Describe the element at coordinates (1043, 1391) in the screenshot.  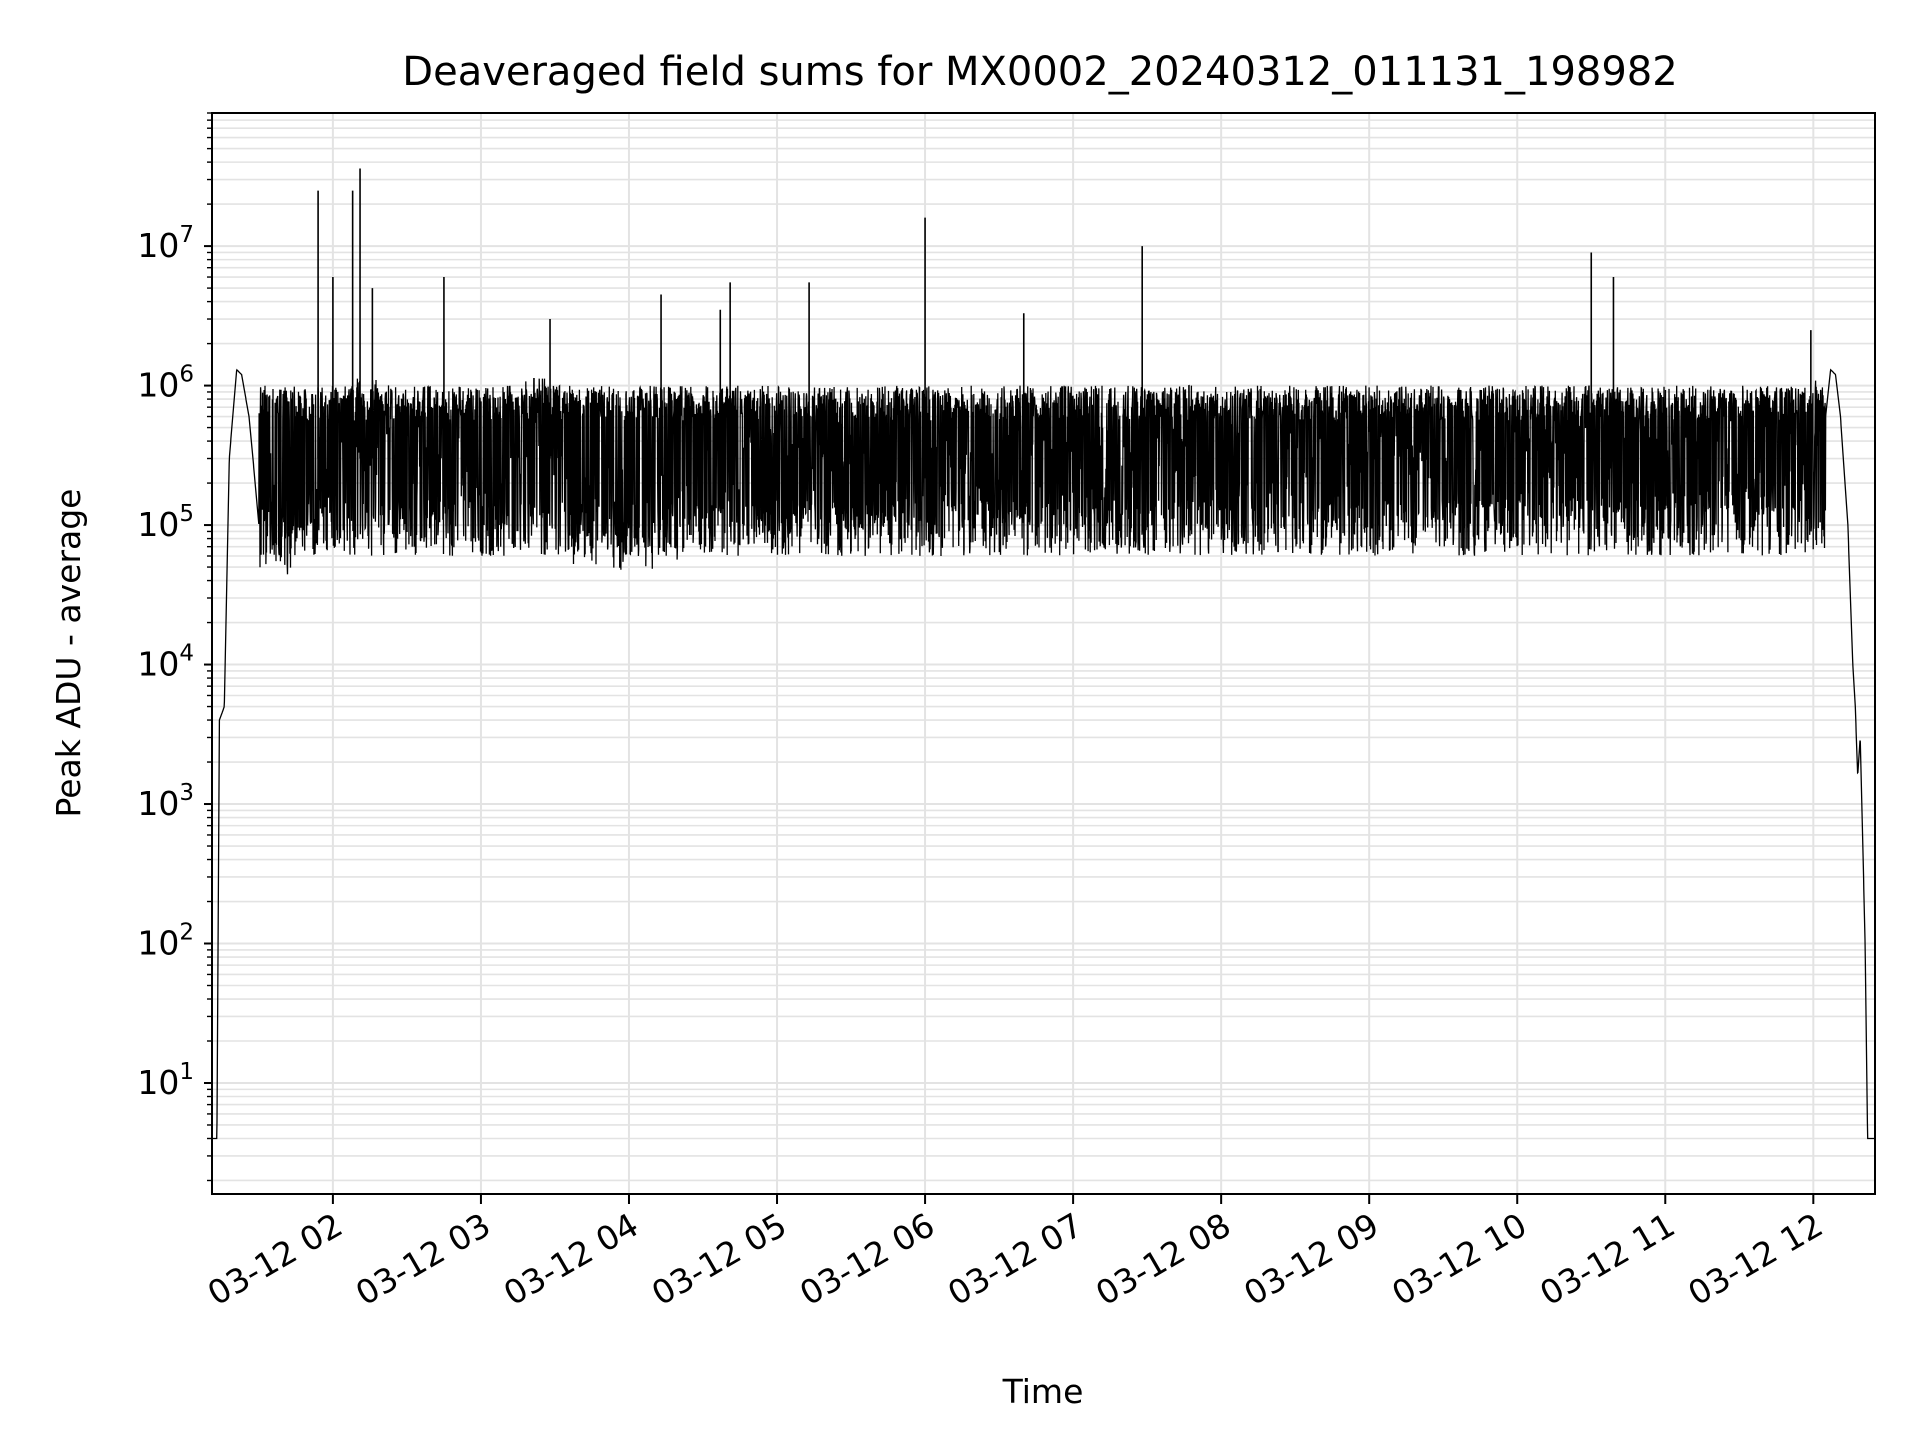
I see `x-axis-label: Time` at that location.